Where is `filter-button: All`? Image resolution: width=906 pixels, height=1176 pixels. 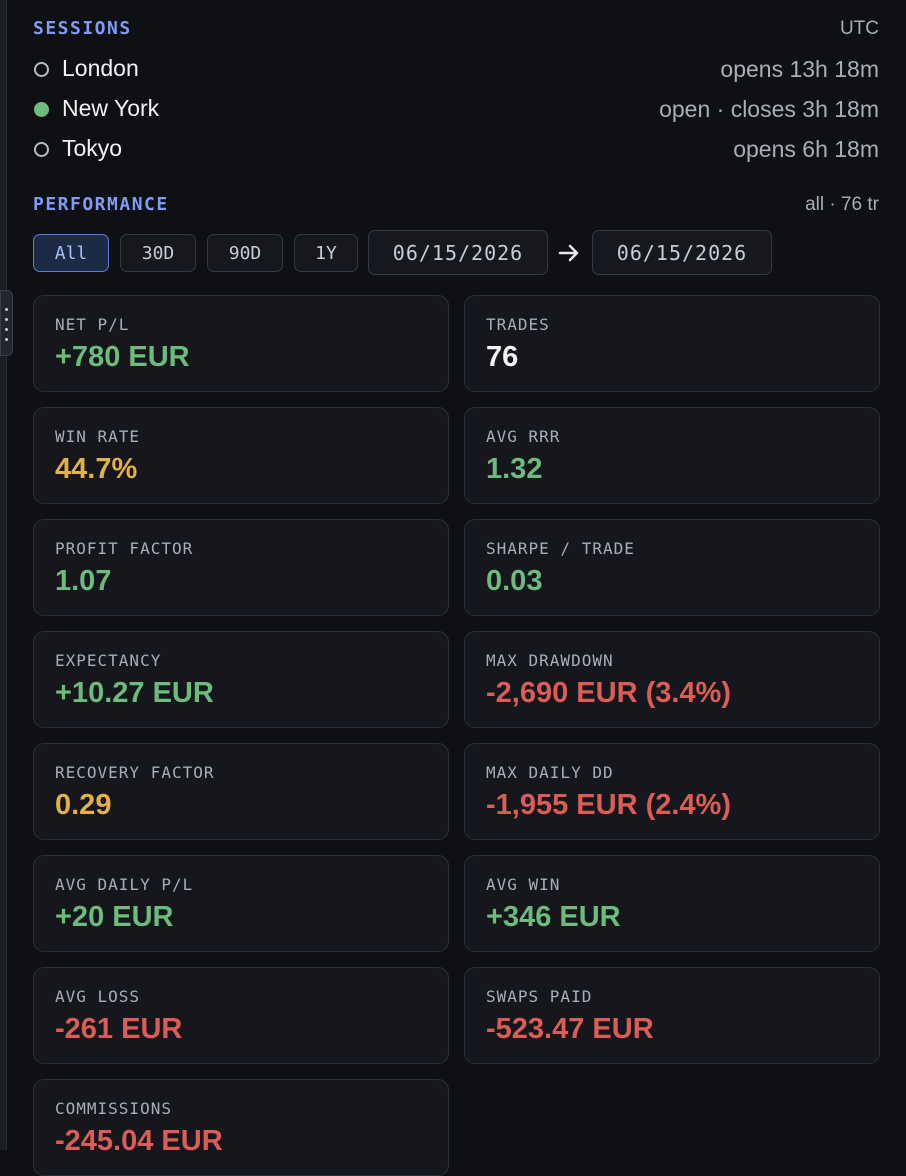 filter-button: All is located at coordinates (71, 253).